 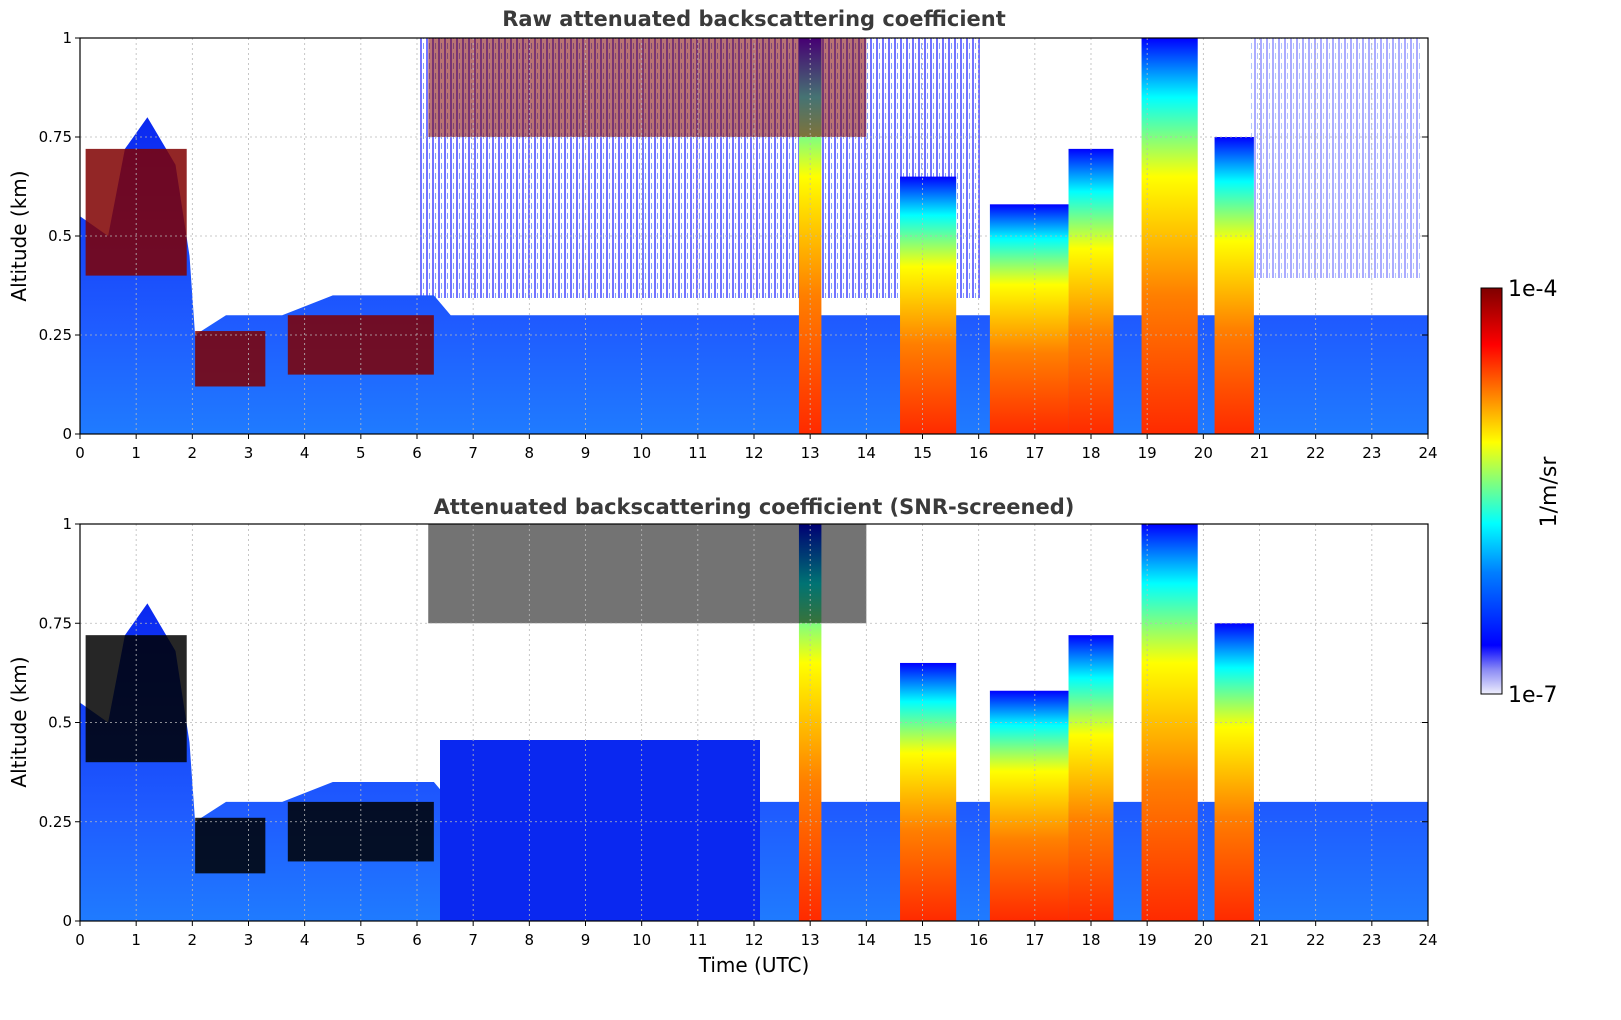 What do you see at coordinates (1521, 492) in the screenshot?
I see `colorbar: 1e-4 1e-7 1/m/sr` at bounding box center [1521, 492].